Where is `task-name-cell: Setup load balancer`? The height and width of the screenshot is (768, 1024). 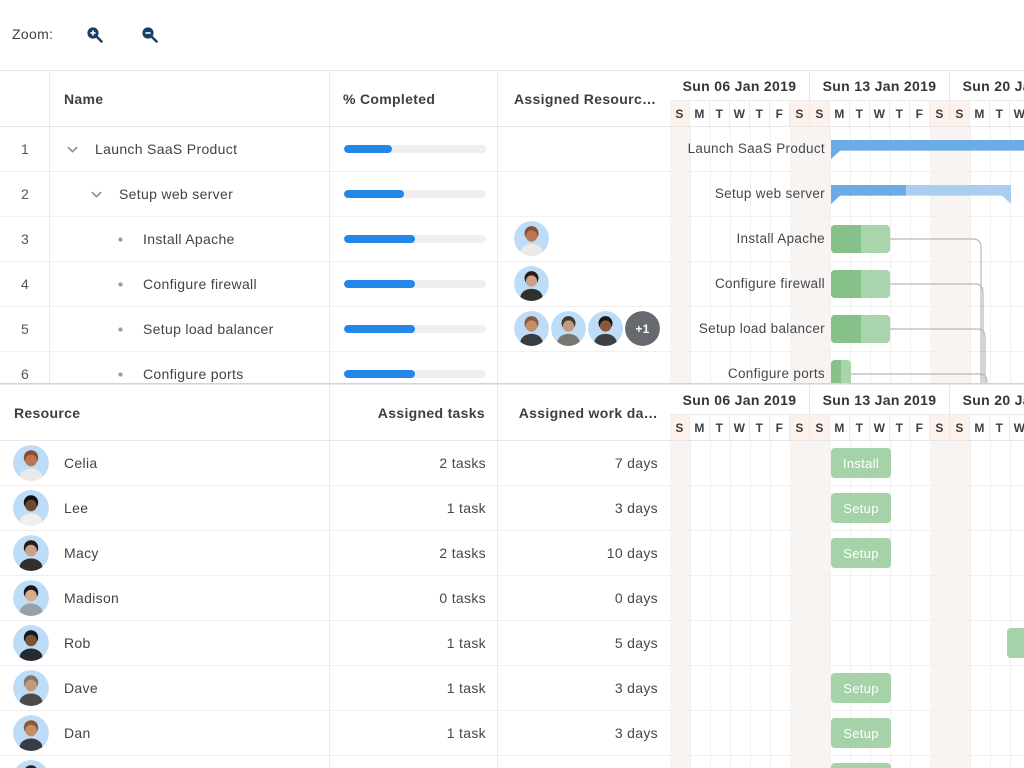 task-name-cell: Setup load balancer is located at coordinates (190, 329).